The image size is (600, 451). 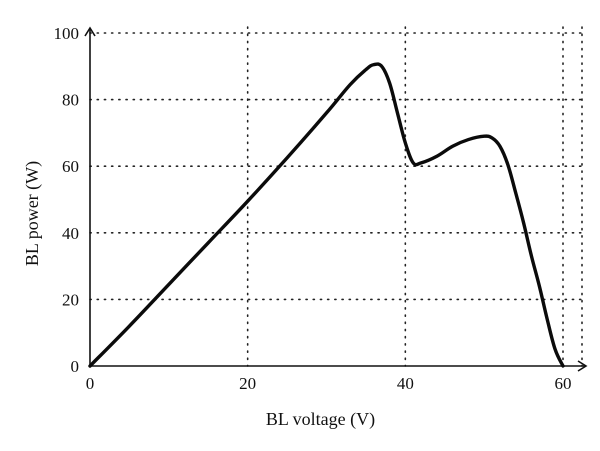 I want to click on y-tick-label: 60, so click(x=70, y=166).